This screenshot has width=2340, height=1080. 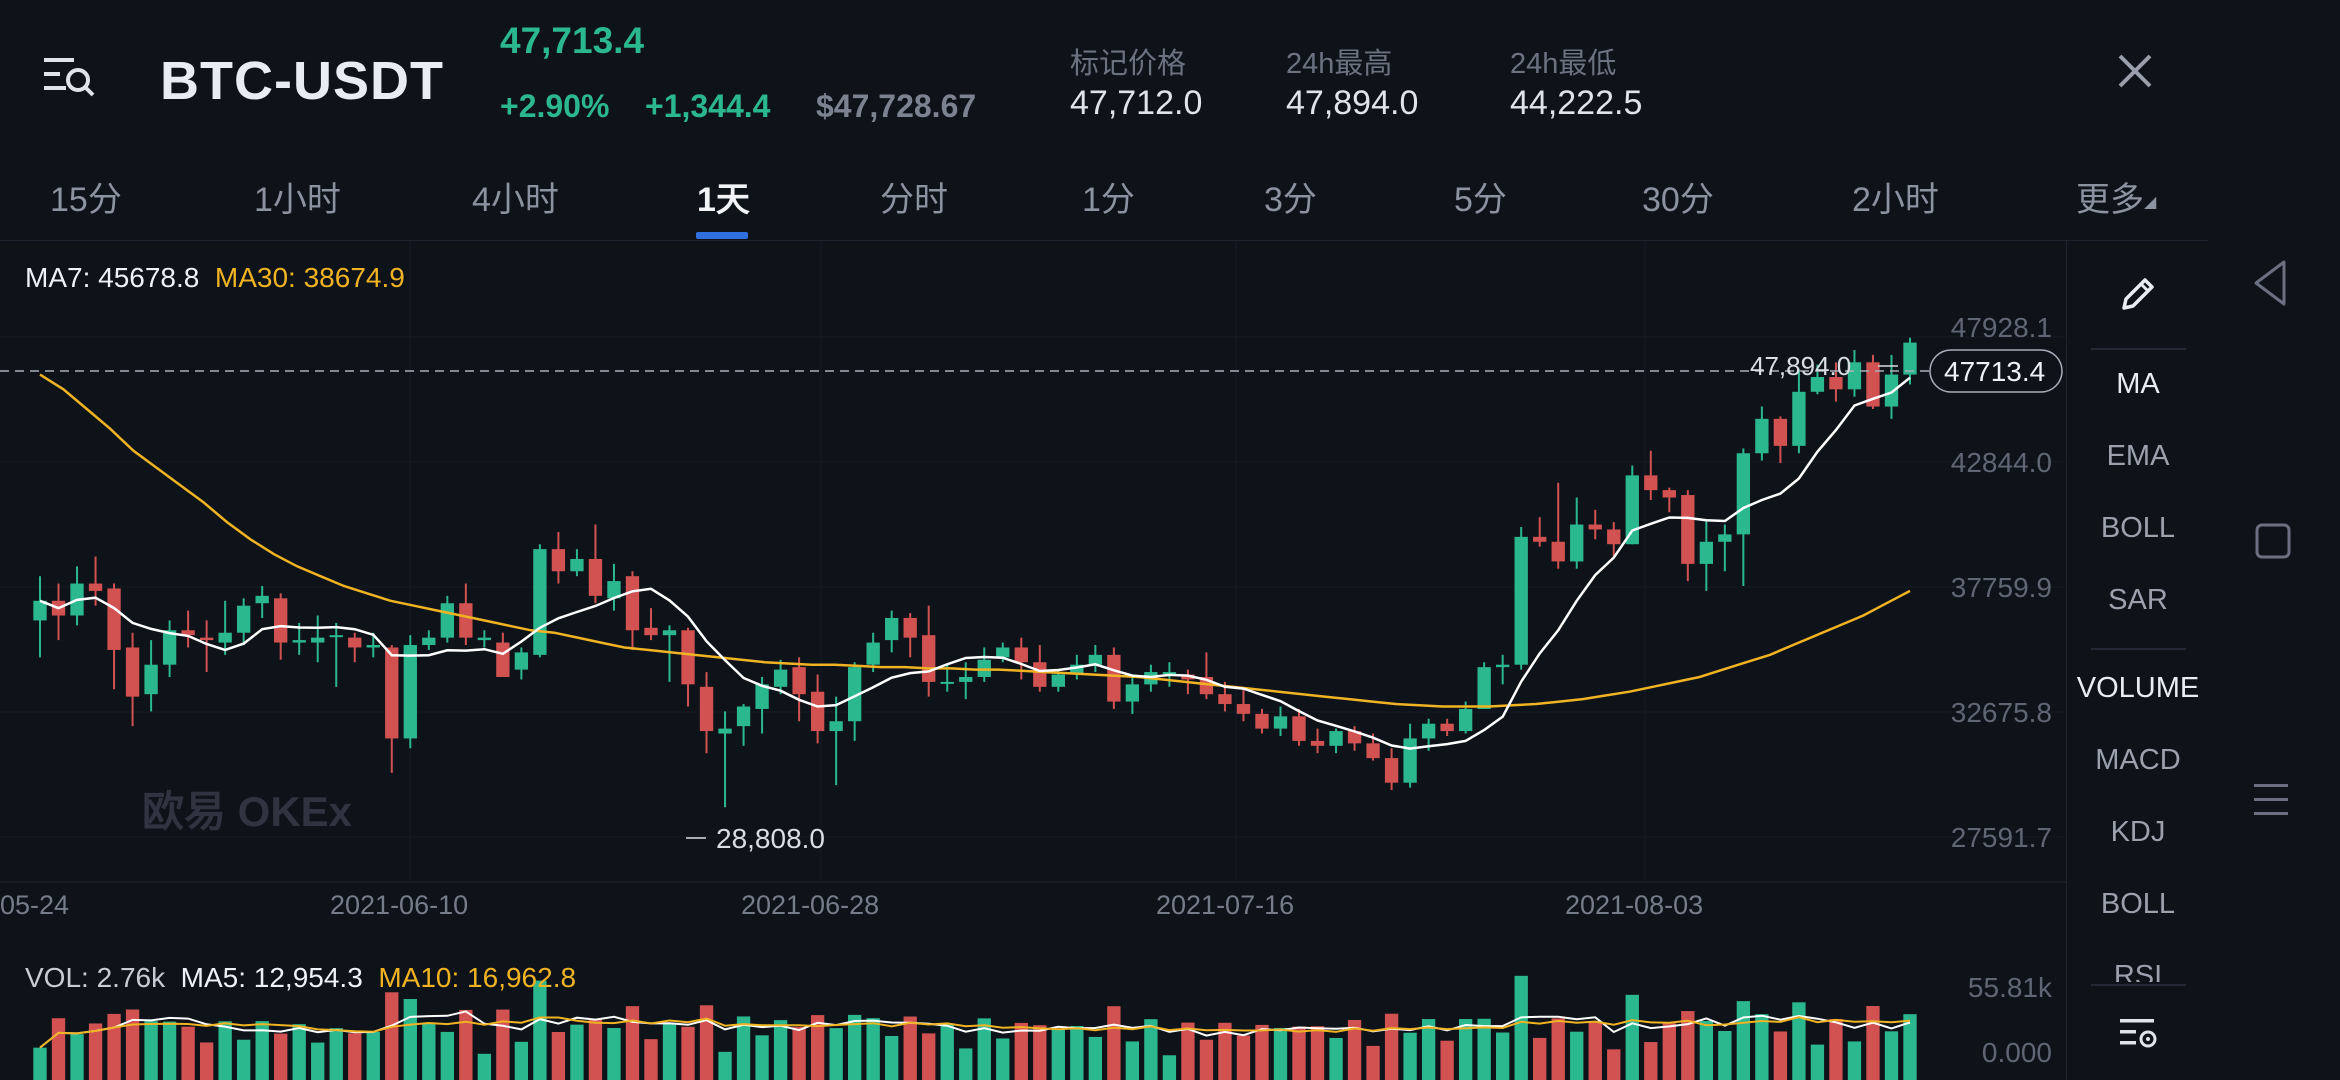 I want to click on tab-more: 更多◢, so click(x=2116, y=196).